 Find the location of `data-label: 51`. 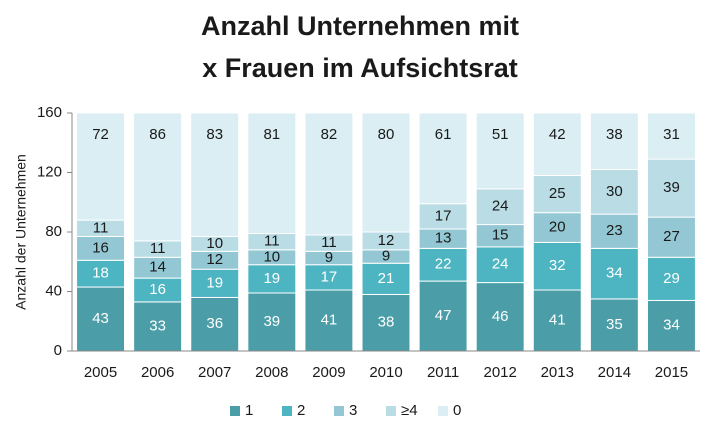

data-label: 51 is located at coordinates (500, 134).